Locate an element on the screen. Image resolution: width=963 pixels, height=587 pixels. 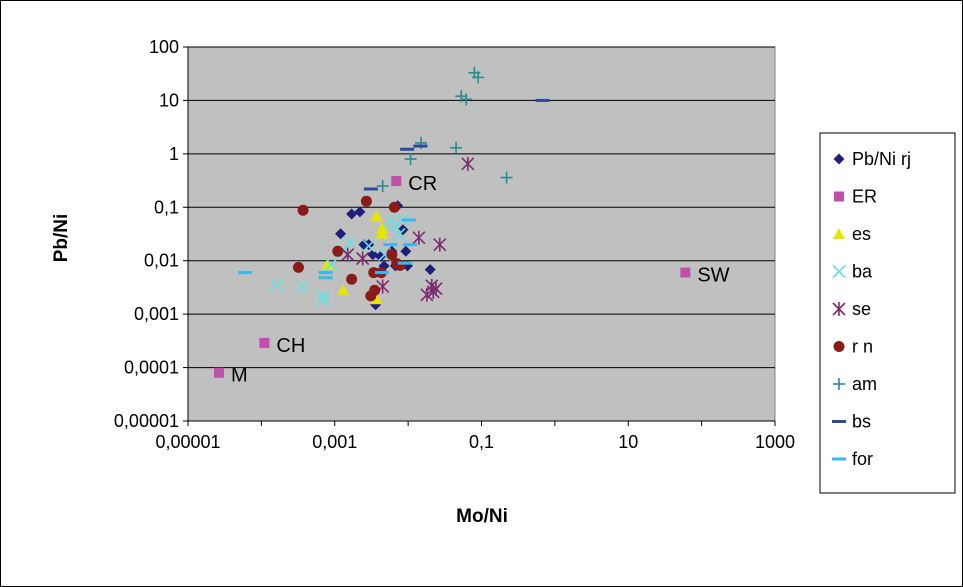
legend-box is located at coordinates (887, 313).